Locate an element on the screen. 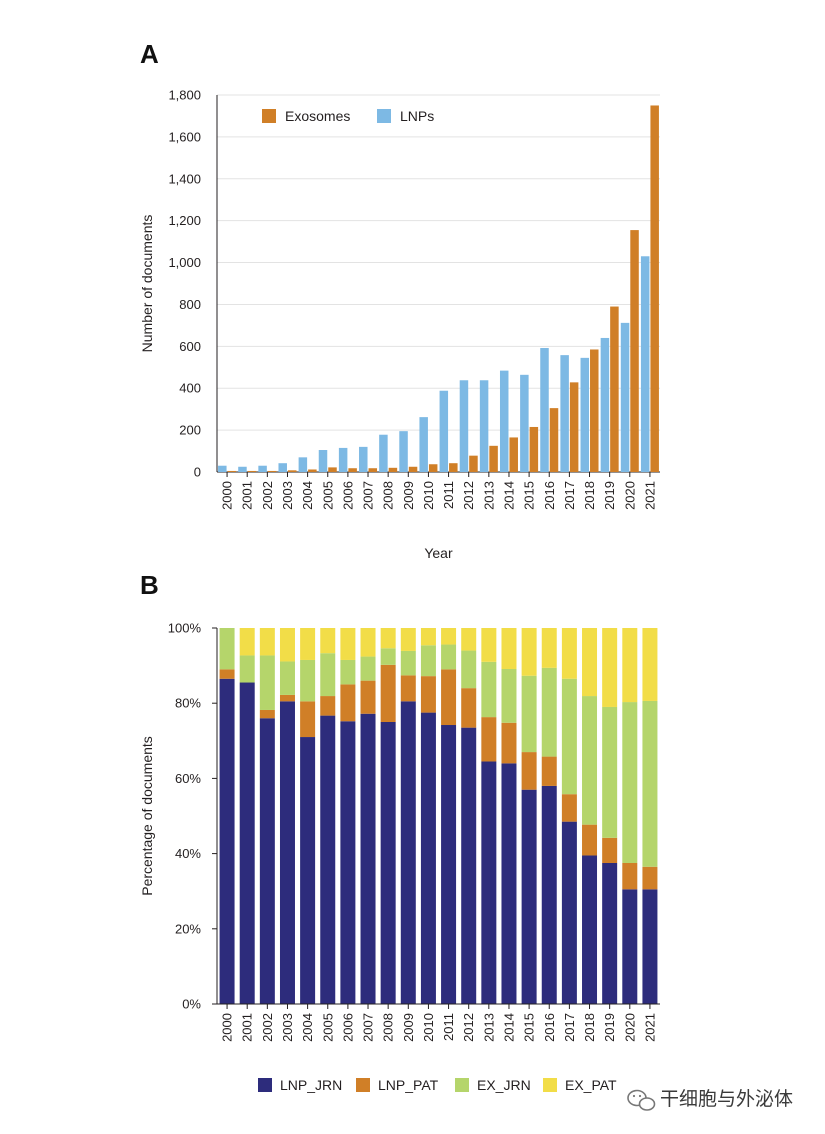 Image resolution: width=825 pixels, height=1134 pixels. x-tick-label-a: 2015 is located at coordinates (529, 495).